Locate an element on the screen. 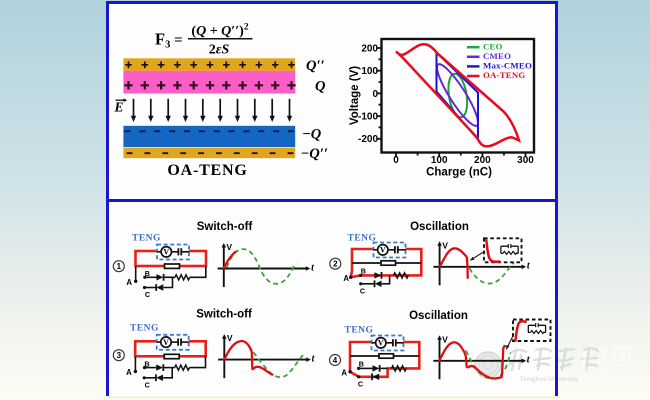  svg-text: CMEO is located at coordinates (497, 56).